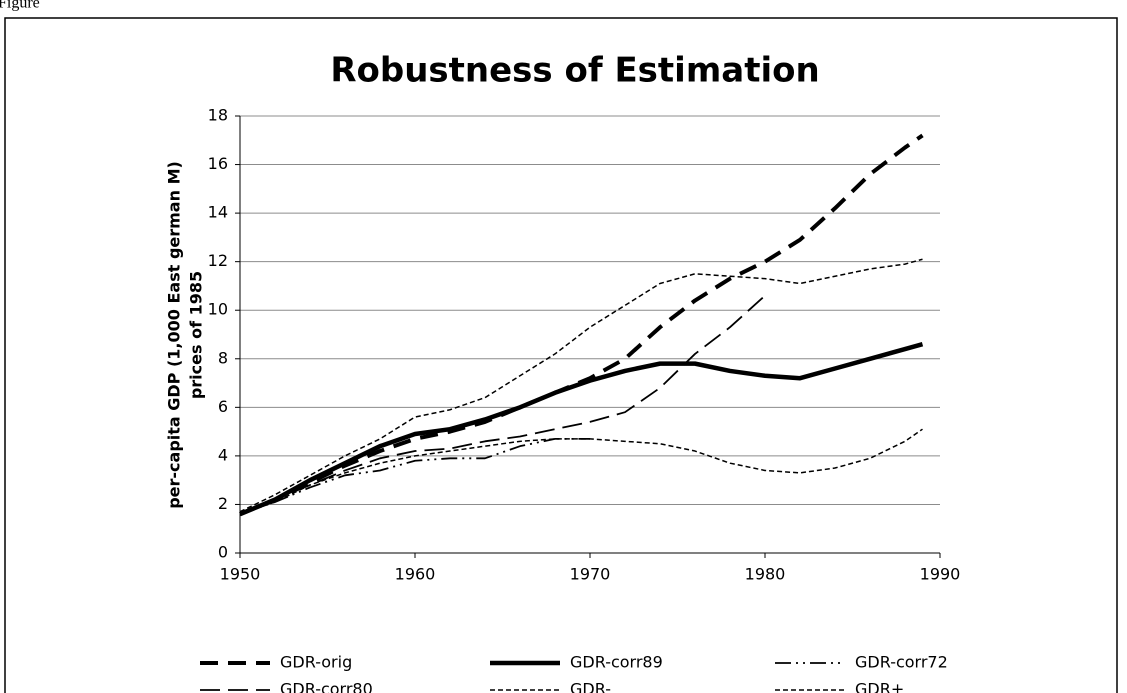  What do you see at coordinates (590, 686) in the screenshot?
I see `legend-label: GDR-` at bounding box center [590, 686].